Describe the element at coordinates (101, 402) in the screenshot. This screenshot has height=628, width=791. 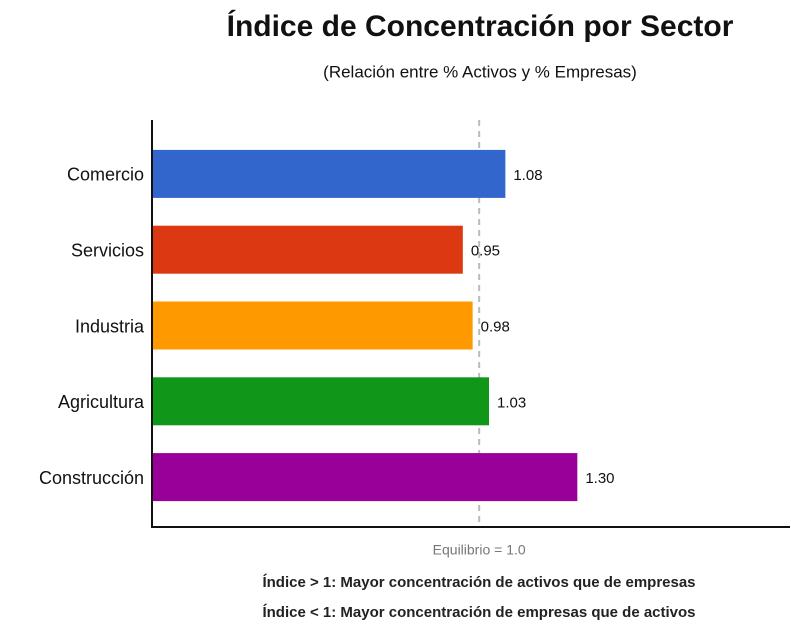
I see `y-tick-label: Agricultura` at that location.